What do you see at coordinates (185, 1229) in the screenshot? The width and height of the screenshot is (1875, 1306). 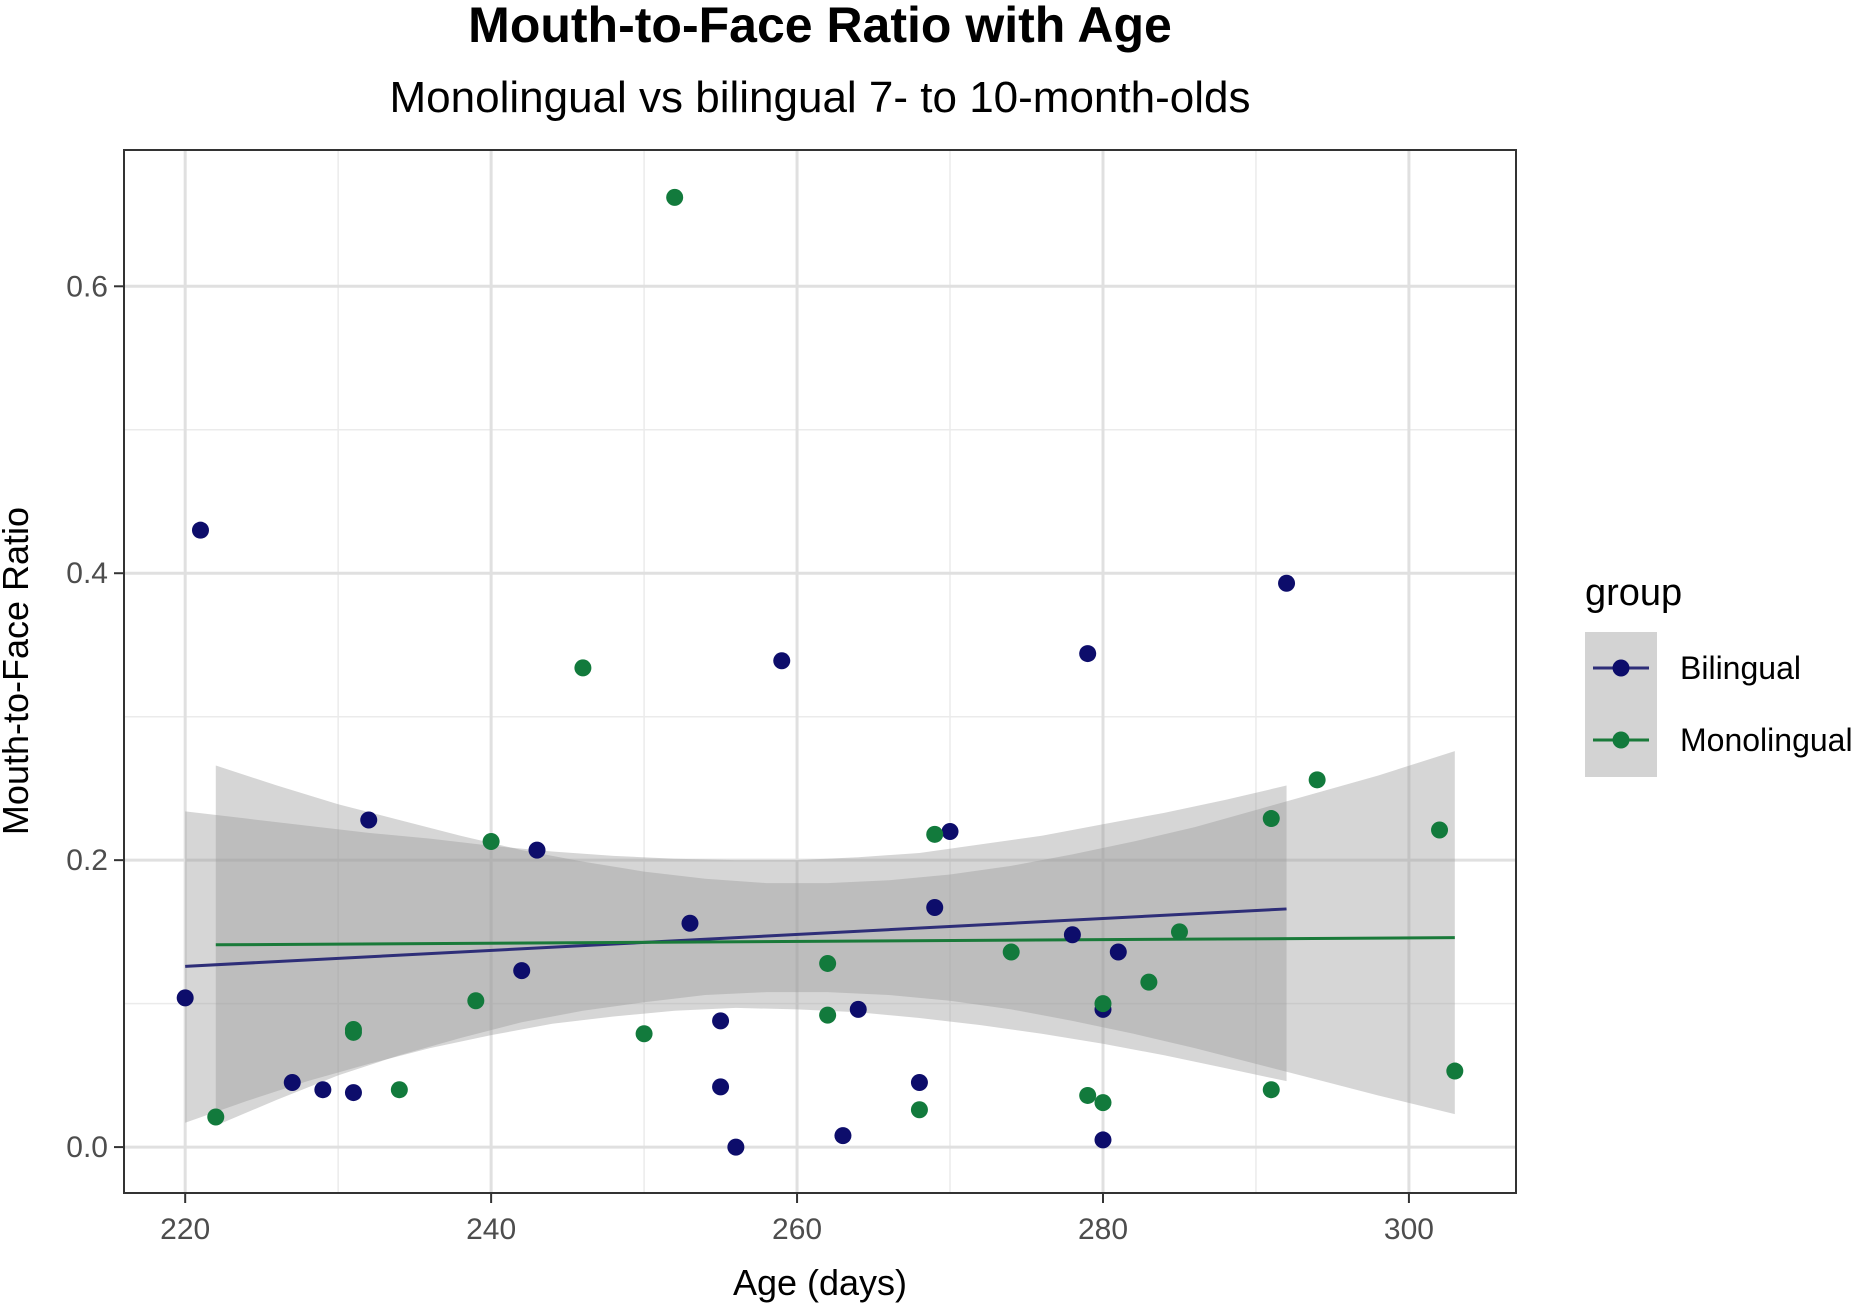 I see `x-tick-label: 220` at bounding box center [185, 1229].